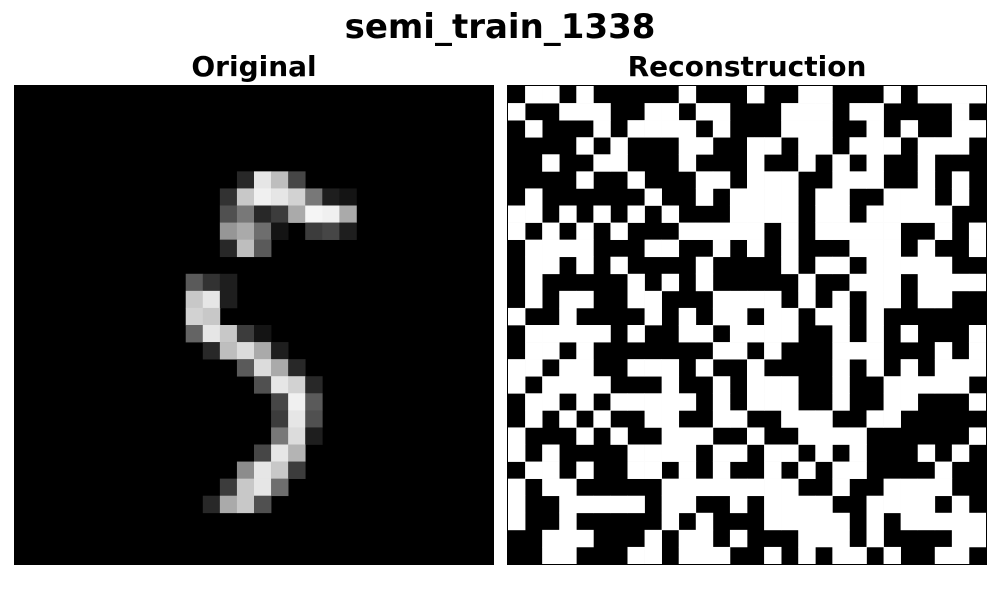  Describe the element at coordinates (747, 66) in the screenshot. I see `reconstruction-panel-title: Reconstruction` at that location.